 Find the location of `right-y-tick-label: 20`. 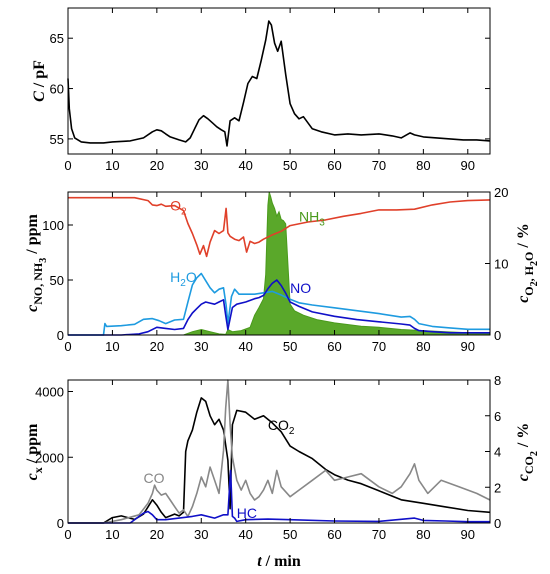

right-y-tick-label: 20 is located at coordinates (501, 192).